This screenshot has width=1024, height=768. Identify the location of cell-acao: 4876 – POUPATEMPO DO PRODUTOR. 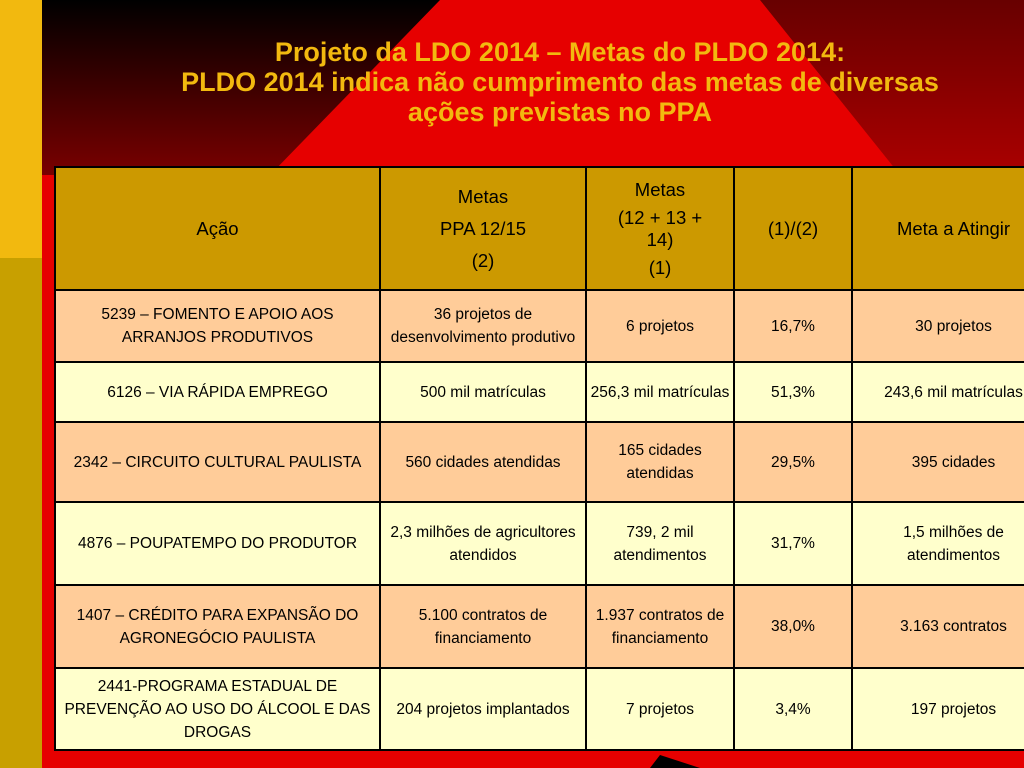
(217, 543).